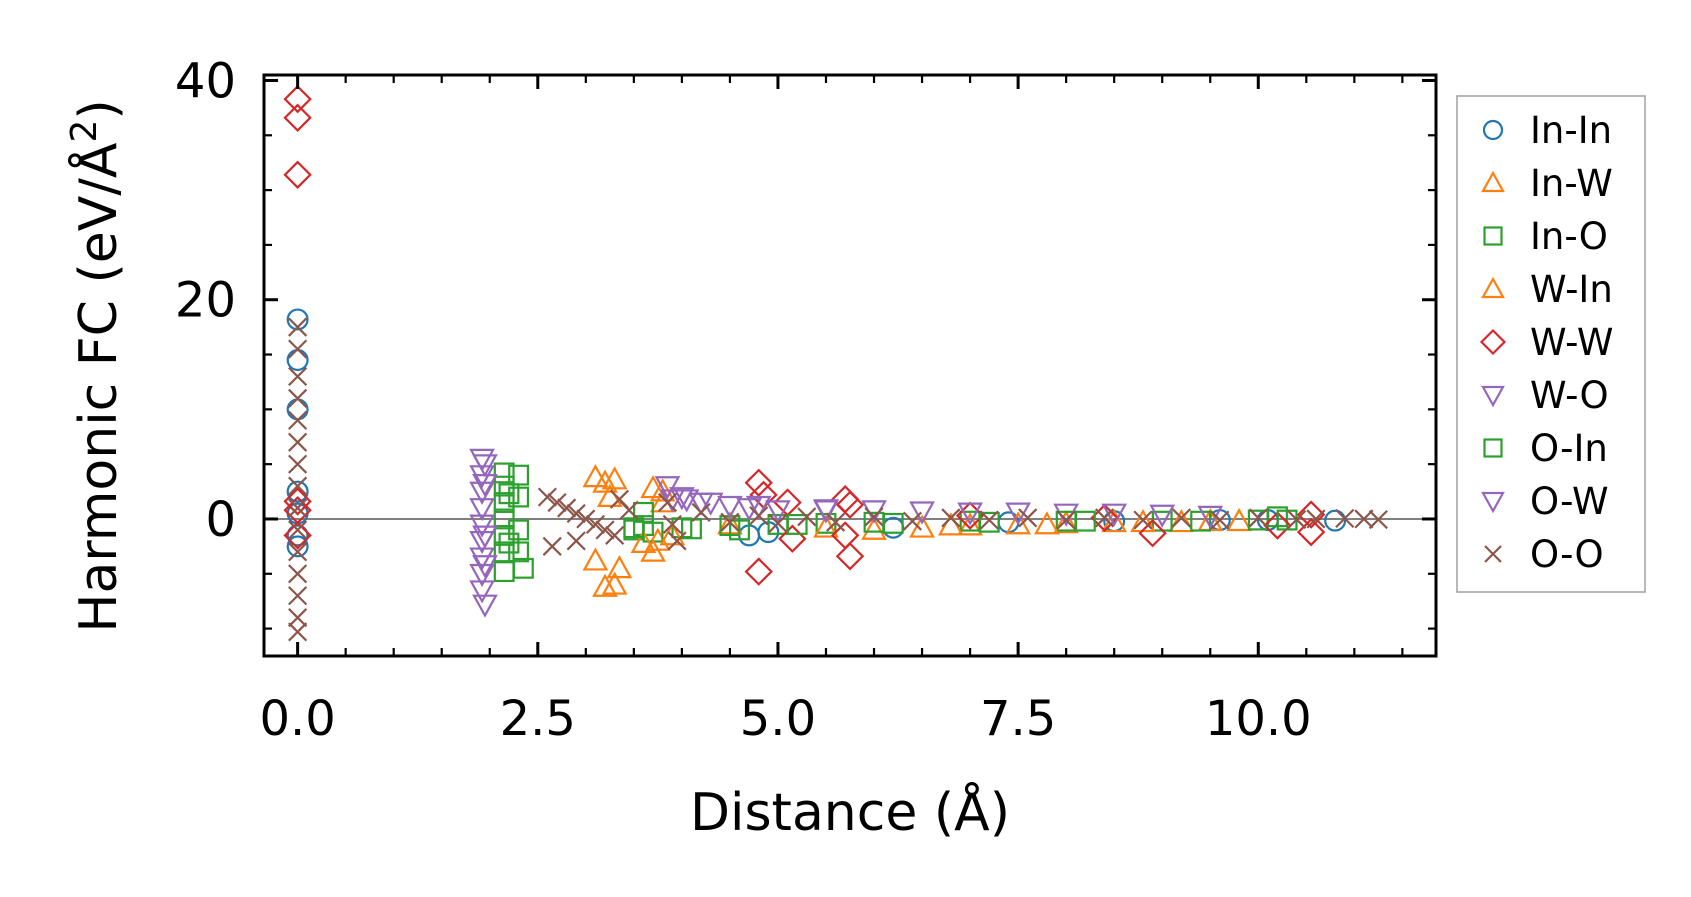  Describe the element at coordinates (1567, 554) in the screenshot. I see `legend-label: O-O` at that location.